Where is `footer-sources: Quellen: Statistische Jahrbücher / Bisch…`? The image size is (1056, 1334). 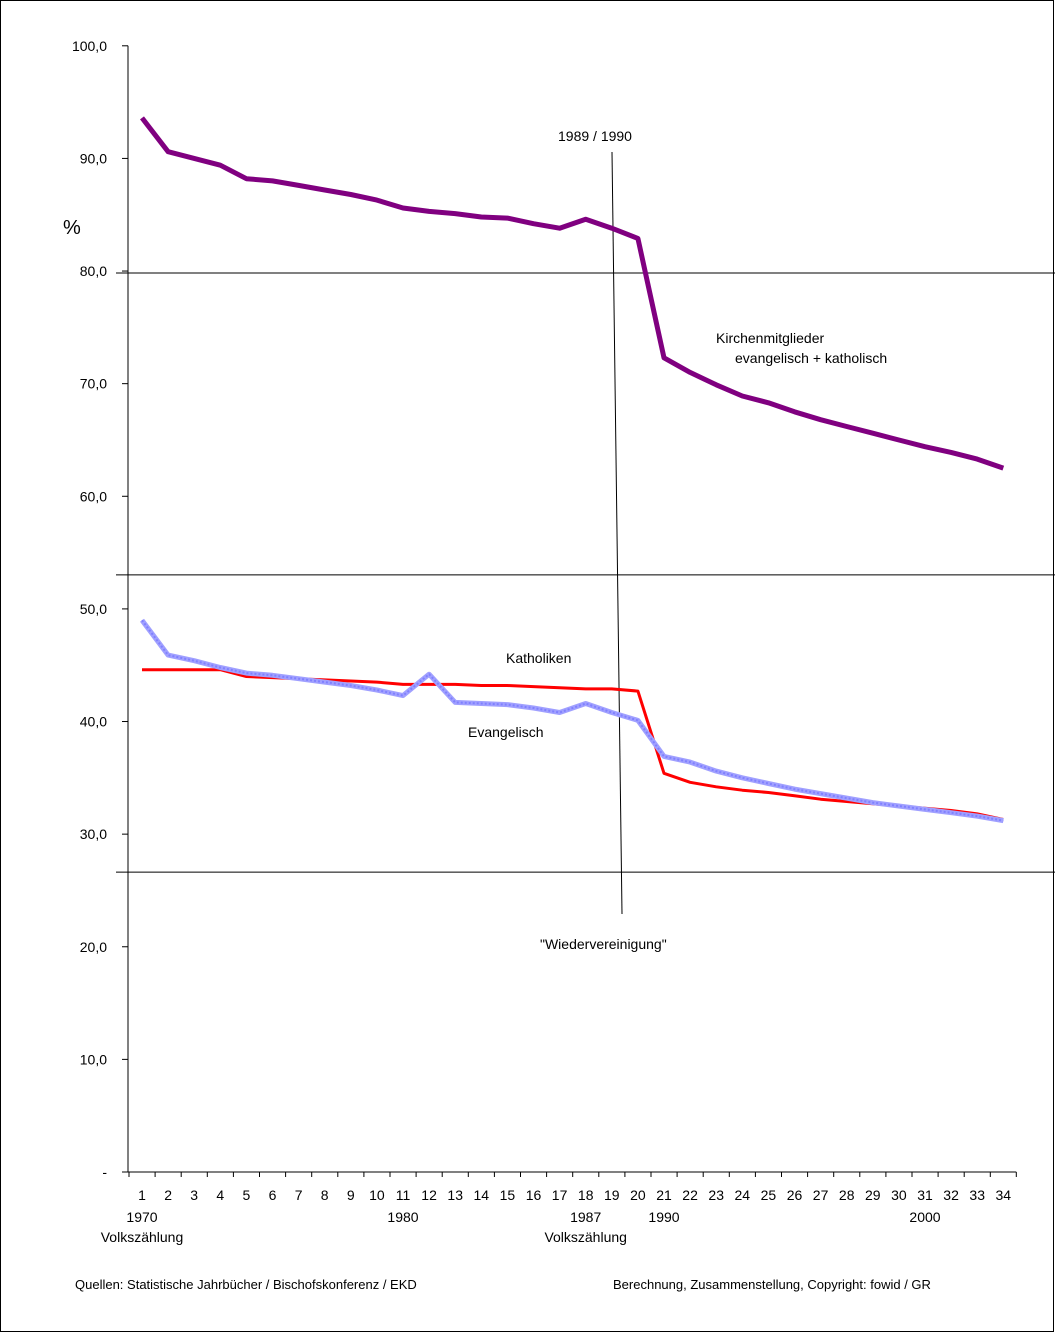 footer-sources: Quellen: Statistische Jahrbücher / Bisch… is located at coordinates (246, 1284).